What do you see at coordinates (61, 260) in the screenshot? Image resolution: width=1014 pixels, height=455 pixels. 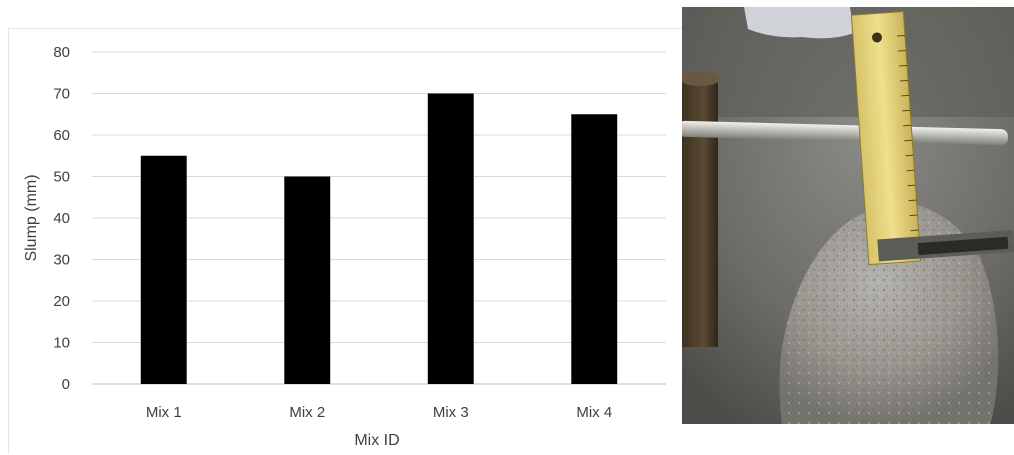 I see `y-tick-label: 30` at bounding box center [61, 260].